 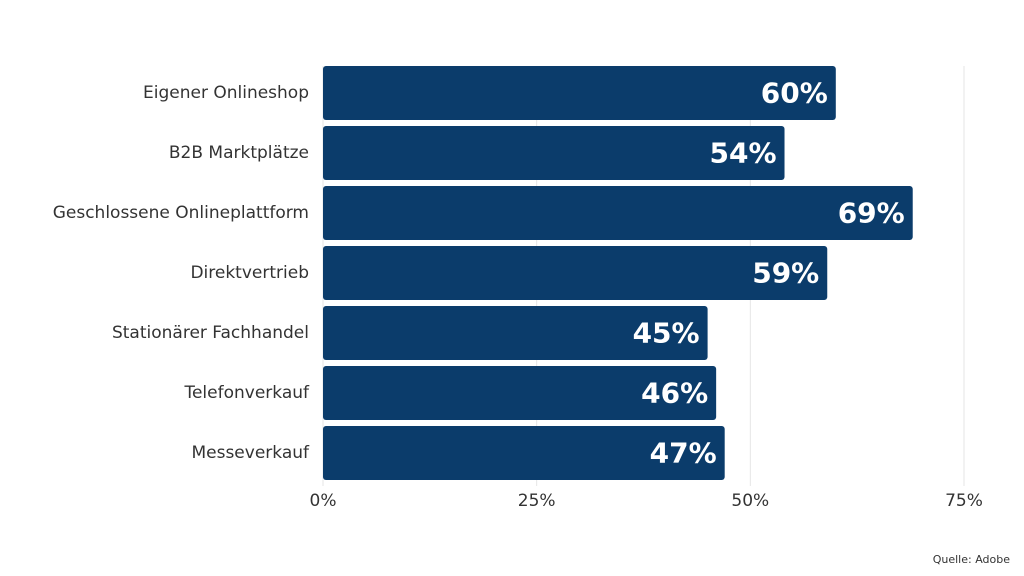 I want to click on x-tick-label: 25%, so click(x=537, y=501).